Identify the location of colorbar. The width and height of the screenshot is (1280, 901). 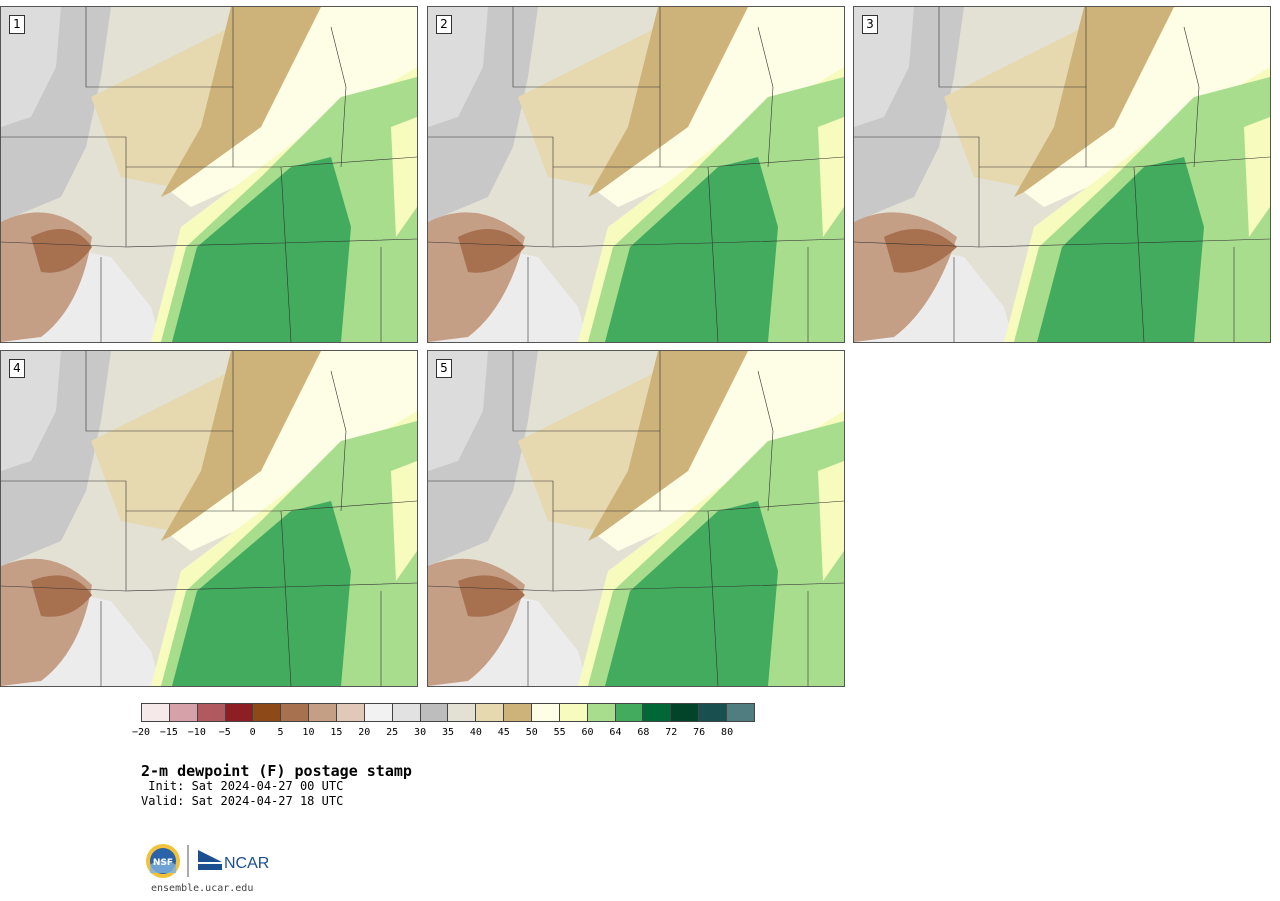
(448, 712).